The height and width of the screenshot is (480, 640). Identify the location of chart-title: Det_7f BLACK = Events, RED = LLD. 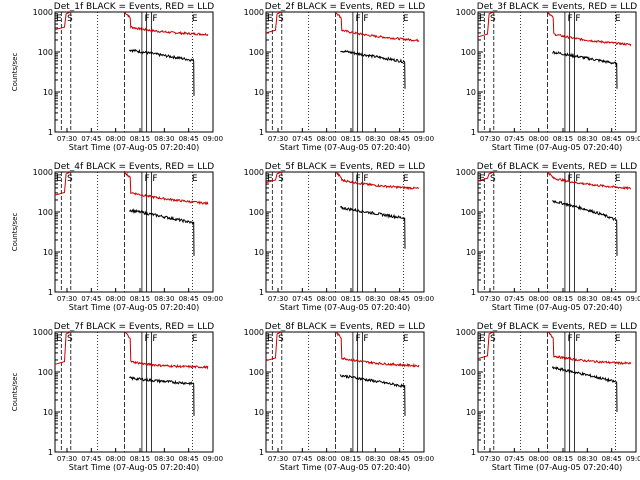
(134, 327).